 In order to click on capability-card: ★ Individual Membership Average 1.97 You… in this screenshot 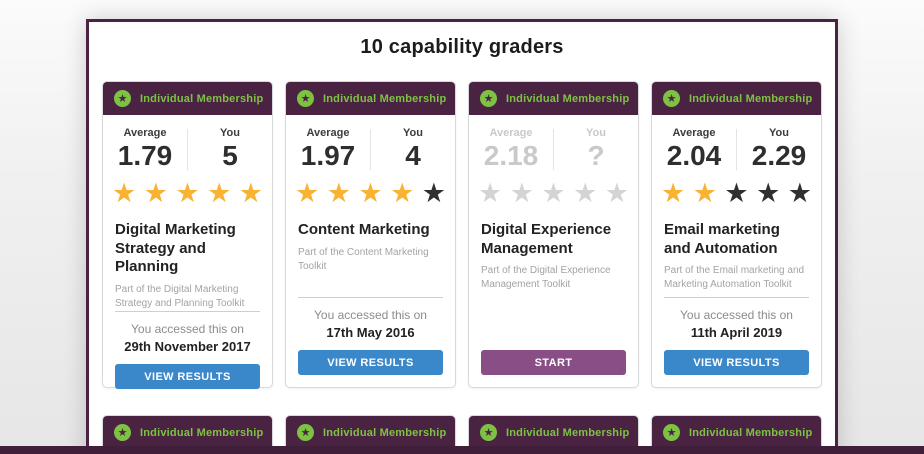, I will do `click(370, 234)`.